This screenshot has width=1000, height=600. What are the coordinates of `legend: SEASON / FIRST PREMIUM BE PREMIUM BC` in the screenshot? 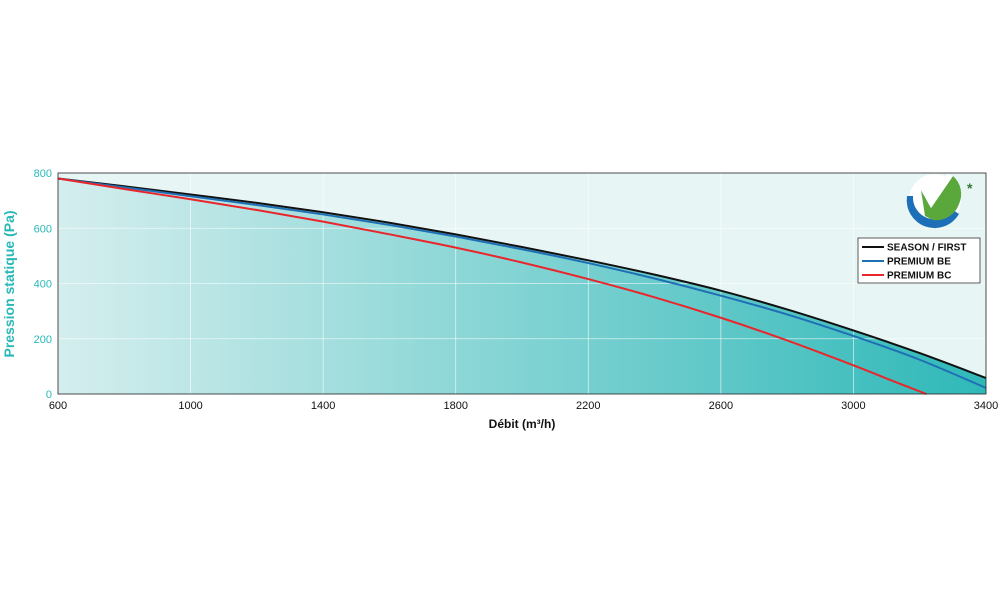 It's located at (919, 260).